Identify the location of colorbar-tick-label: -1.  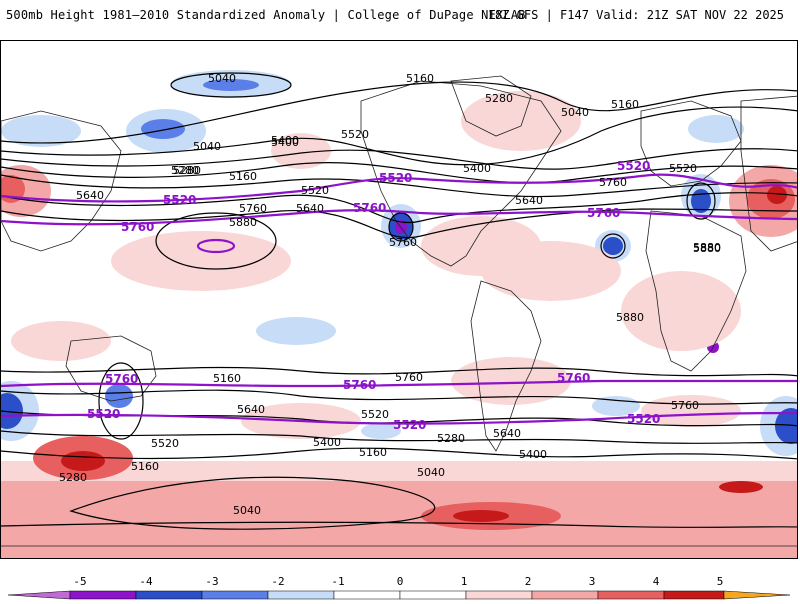
(337, 581).